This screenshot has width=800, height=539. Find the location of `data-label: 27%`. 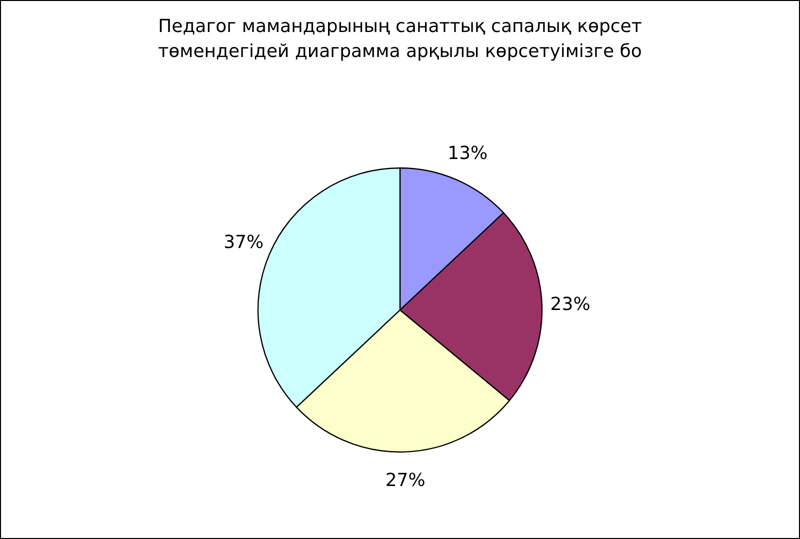

data-label: 27% is located at coordinates (405, 480).